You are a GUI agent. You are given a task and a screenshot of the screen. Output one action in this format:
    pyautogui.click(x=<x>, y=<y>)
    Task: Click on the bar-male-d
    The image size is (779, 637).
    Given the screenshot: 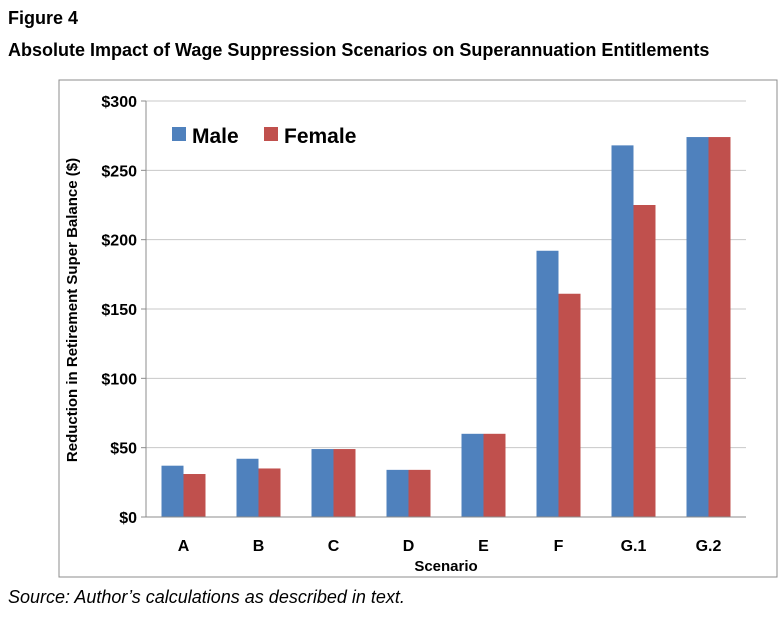 What is the action you would take?
    pyautogui.click(x=397, y=493)
    